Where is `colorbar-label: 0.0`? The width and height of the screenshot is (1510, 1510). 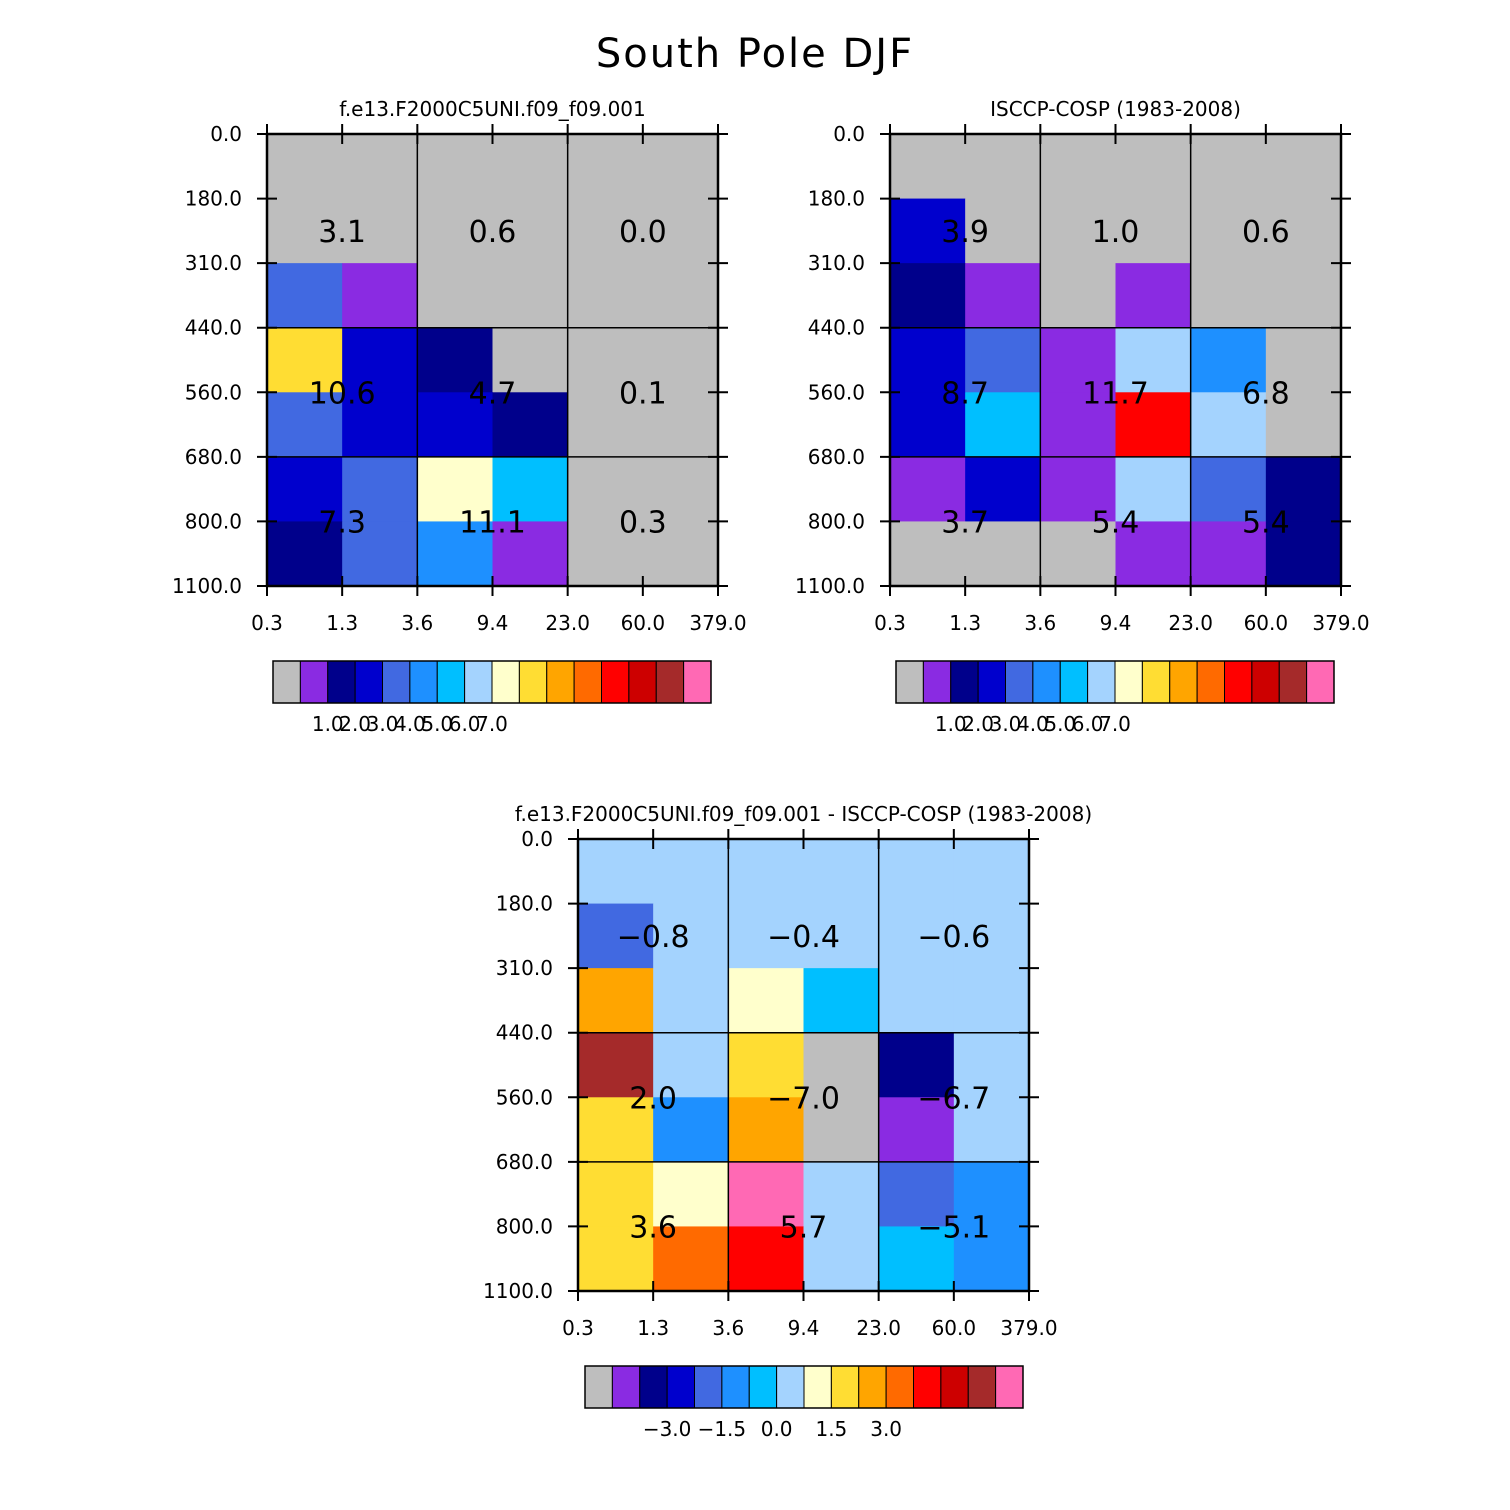
colorbar-label: 0.0 is located at coordinates (777, 1429).